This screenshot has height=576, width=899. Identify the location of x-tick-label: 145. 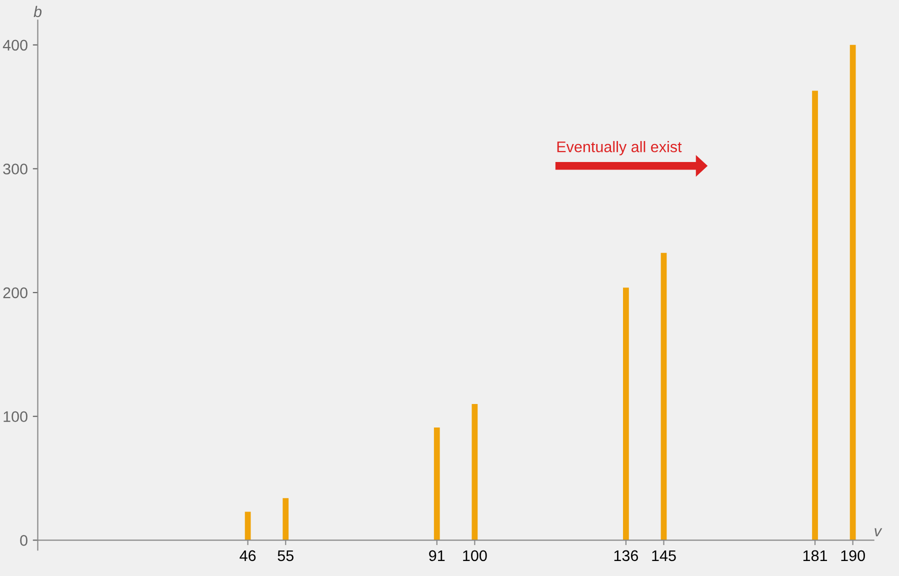
(664, 556).